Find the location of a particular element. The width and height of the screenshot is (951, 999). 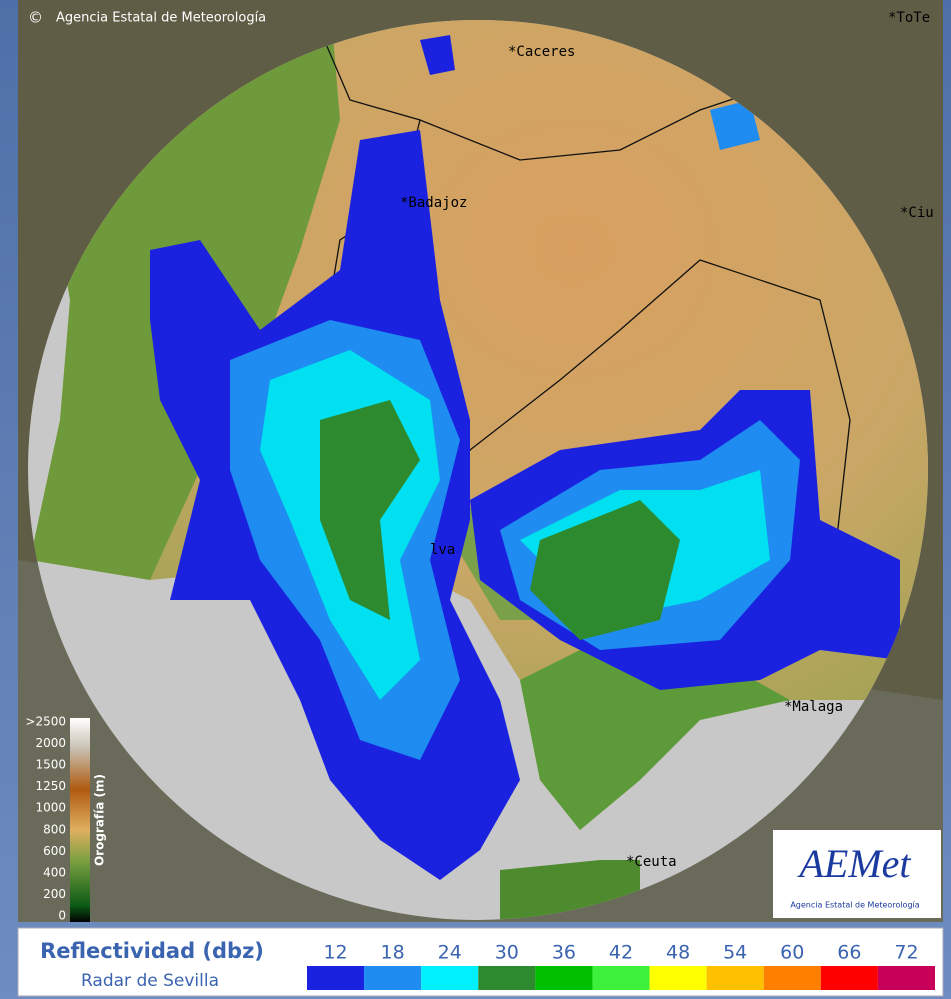

place-label: *Ceuta is located at coordinates (651, 862).